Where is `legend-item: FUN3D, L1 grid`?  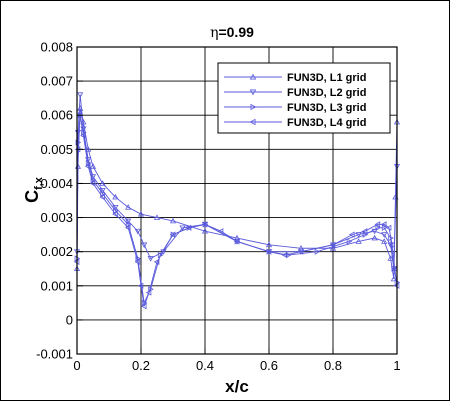
legend-item: FUN3D, L1 grid is located at coordinates (295, 78).